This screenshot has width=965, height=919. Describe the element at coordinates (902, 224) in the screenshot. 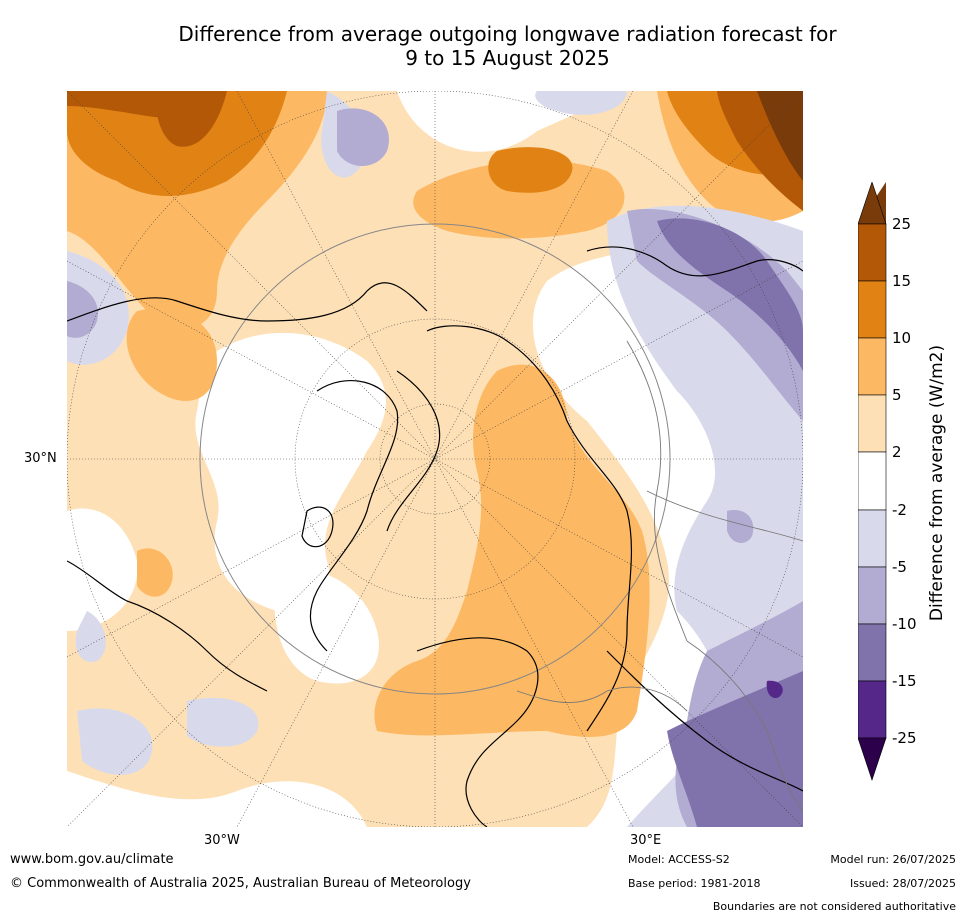

I see `colorbar-tick-25: 25` at that location.